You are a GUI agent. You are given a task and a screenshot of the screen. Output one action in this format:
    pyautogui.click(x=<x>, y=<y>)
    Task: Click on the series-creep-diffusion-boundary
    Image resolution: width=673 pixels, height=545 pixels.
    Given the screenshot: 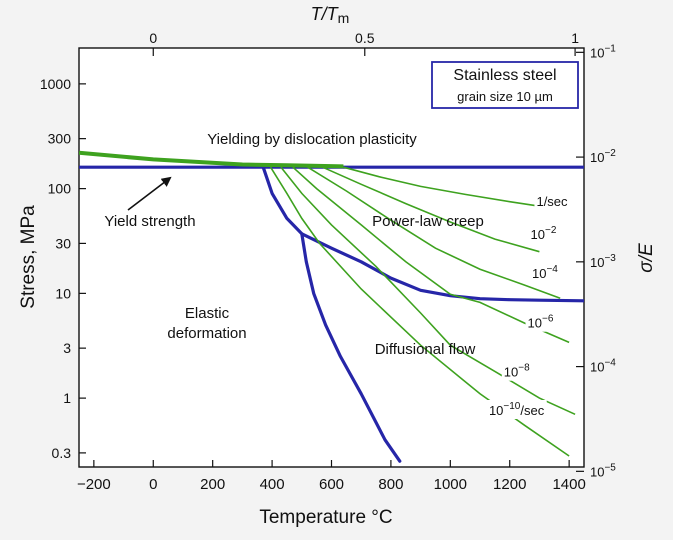 What is the action you would take?
    pyautogui.click(x=351, y=347)
    